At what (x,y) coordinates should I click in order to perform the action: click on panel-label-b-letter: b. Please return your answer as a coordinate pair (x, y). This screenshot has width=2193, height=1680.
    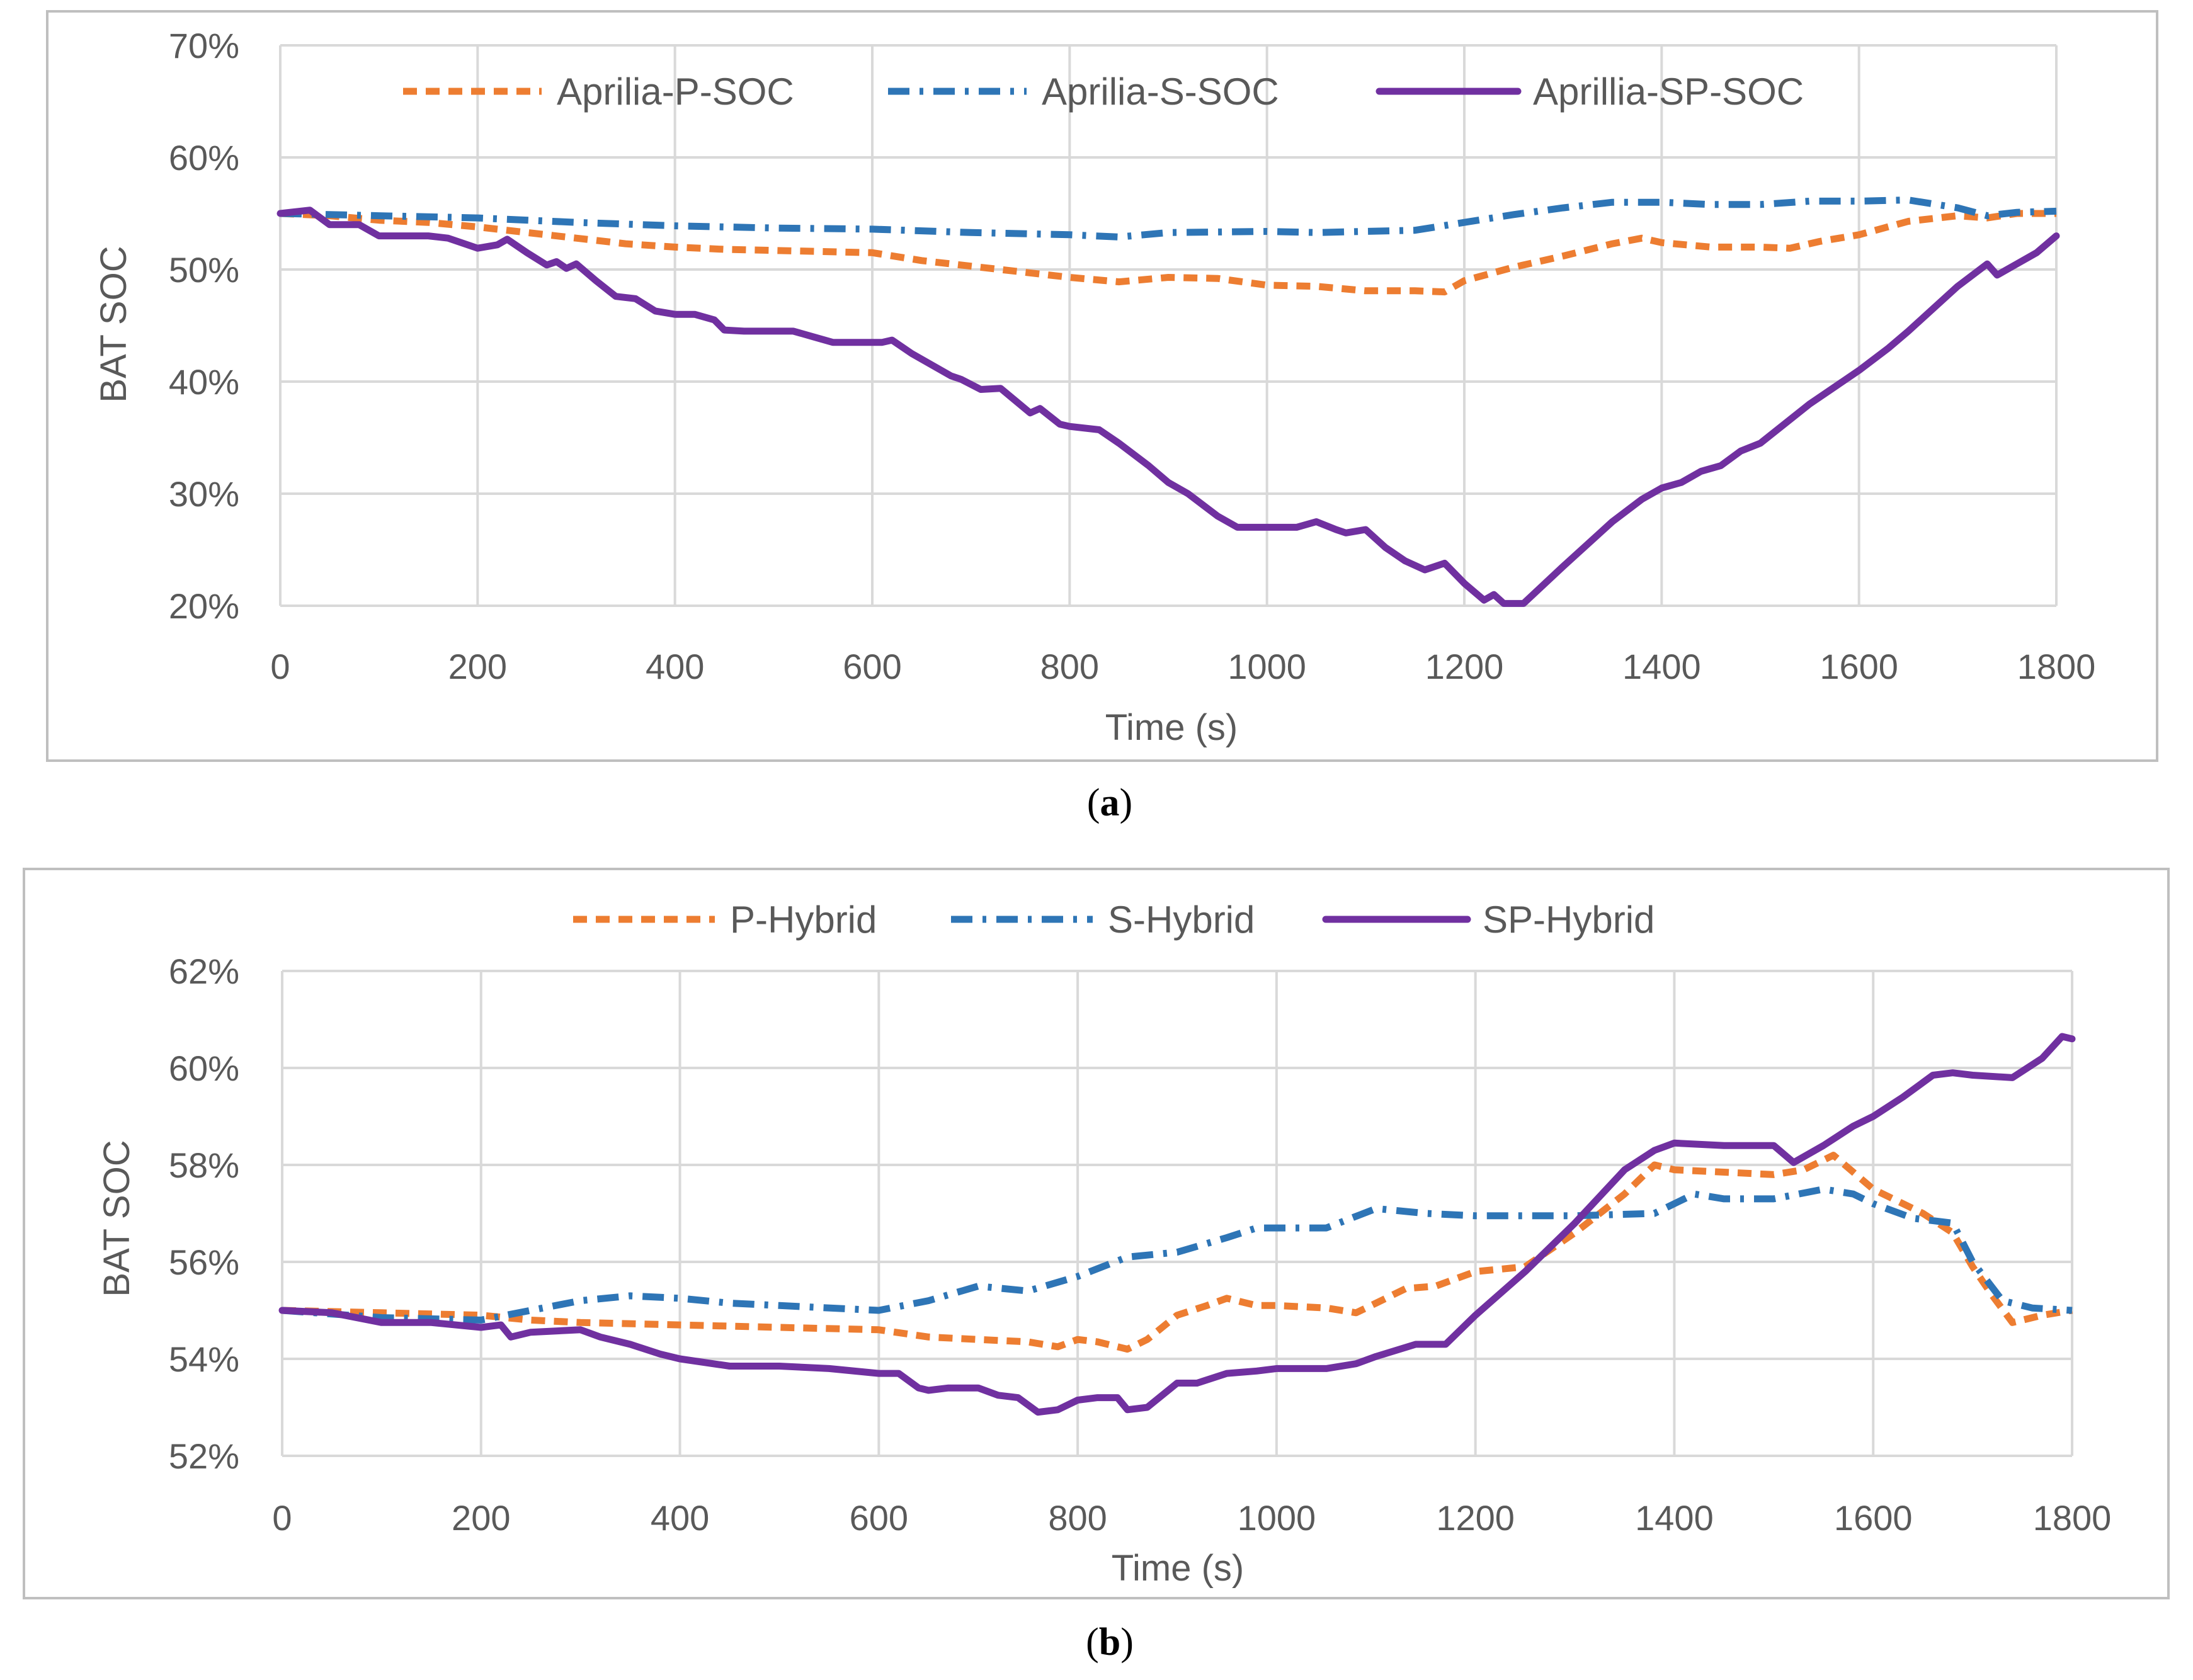
    Looking at the image, I should click on (1109, 1642).